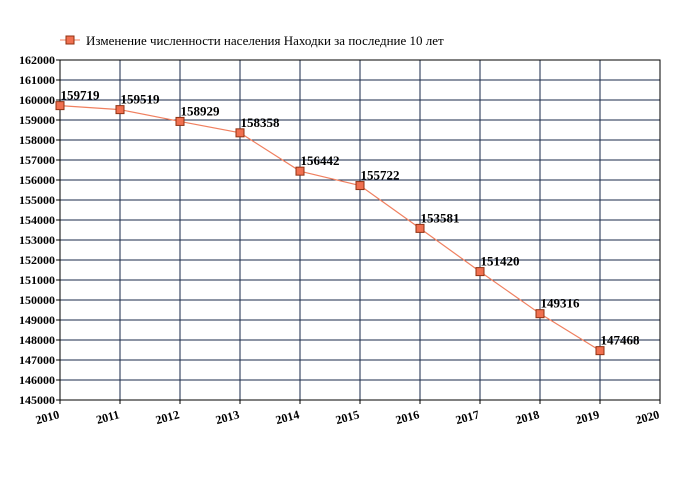 This screenshot has width=680, height=500. What do you see at coordinates (37, 260) in the screenshot?
I see `y-tick-label: 152000` at bounding box center [37, 260].